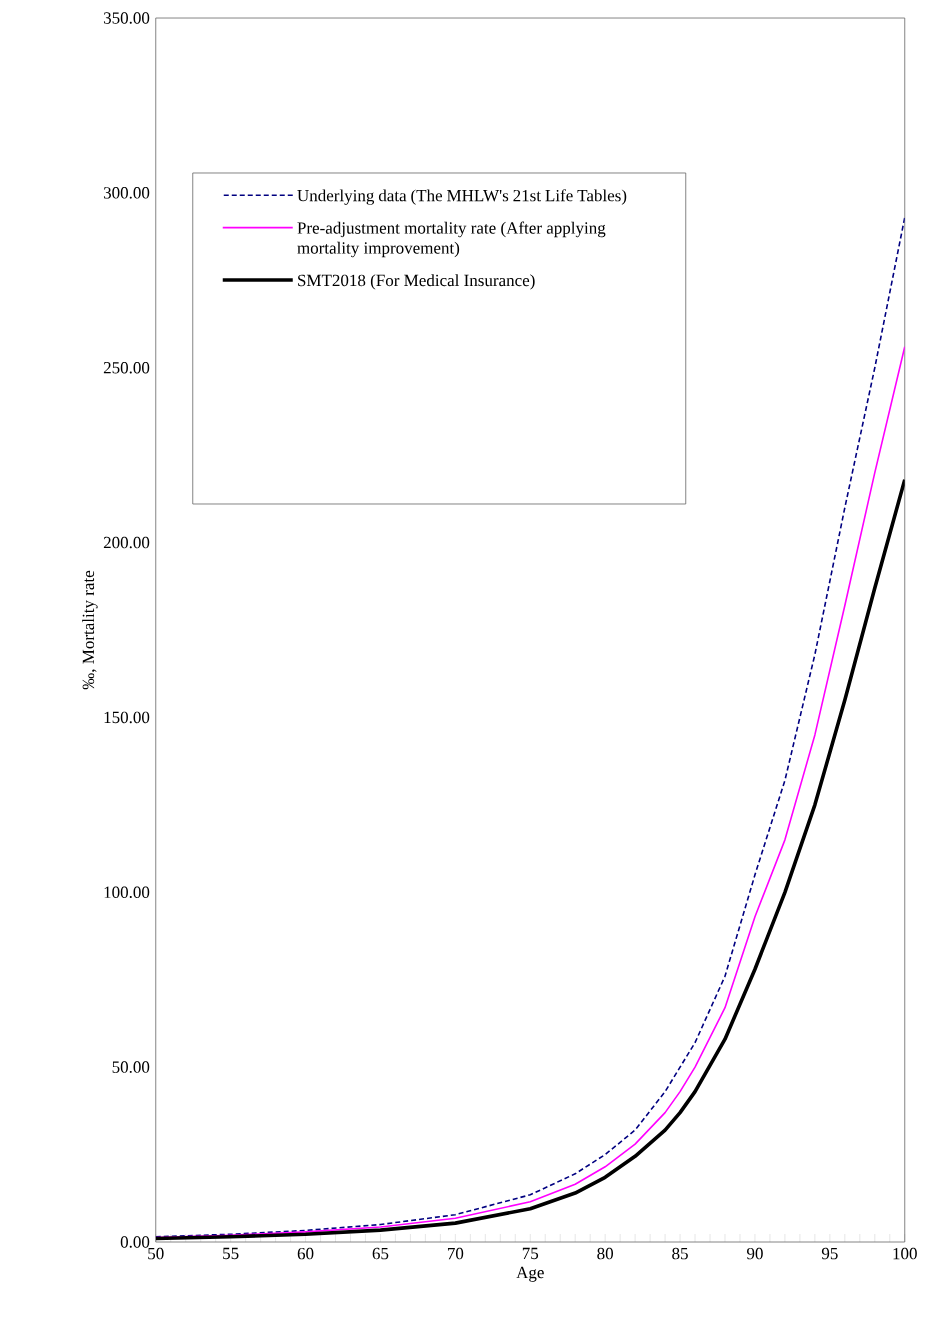  Describe the element at coordinates (531, 1253) in the screenshot. I see `x-tick-label: 75` at that location.